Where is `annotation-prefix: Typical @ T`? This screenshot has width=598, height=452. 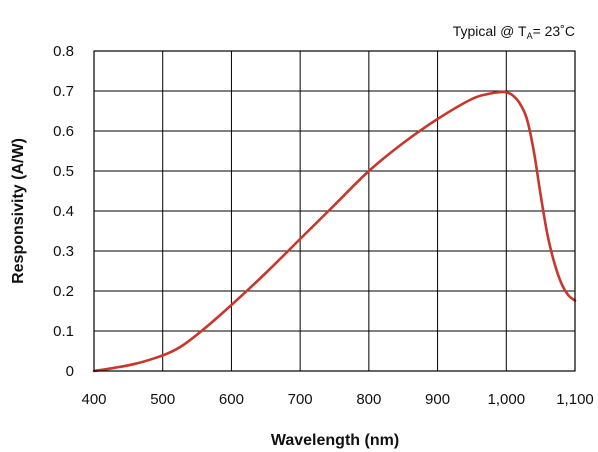 annotation-prefix: Typical @ T is located at coordinates (490, 31).